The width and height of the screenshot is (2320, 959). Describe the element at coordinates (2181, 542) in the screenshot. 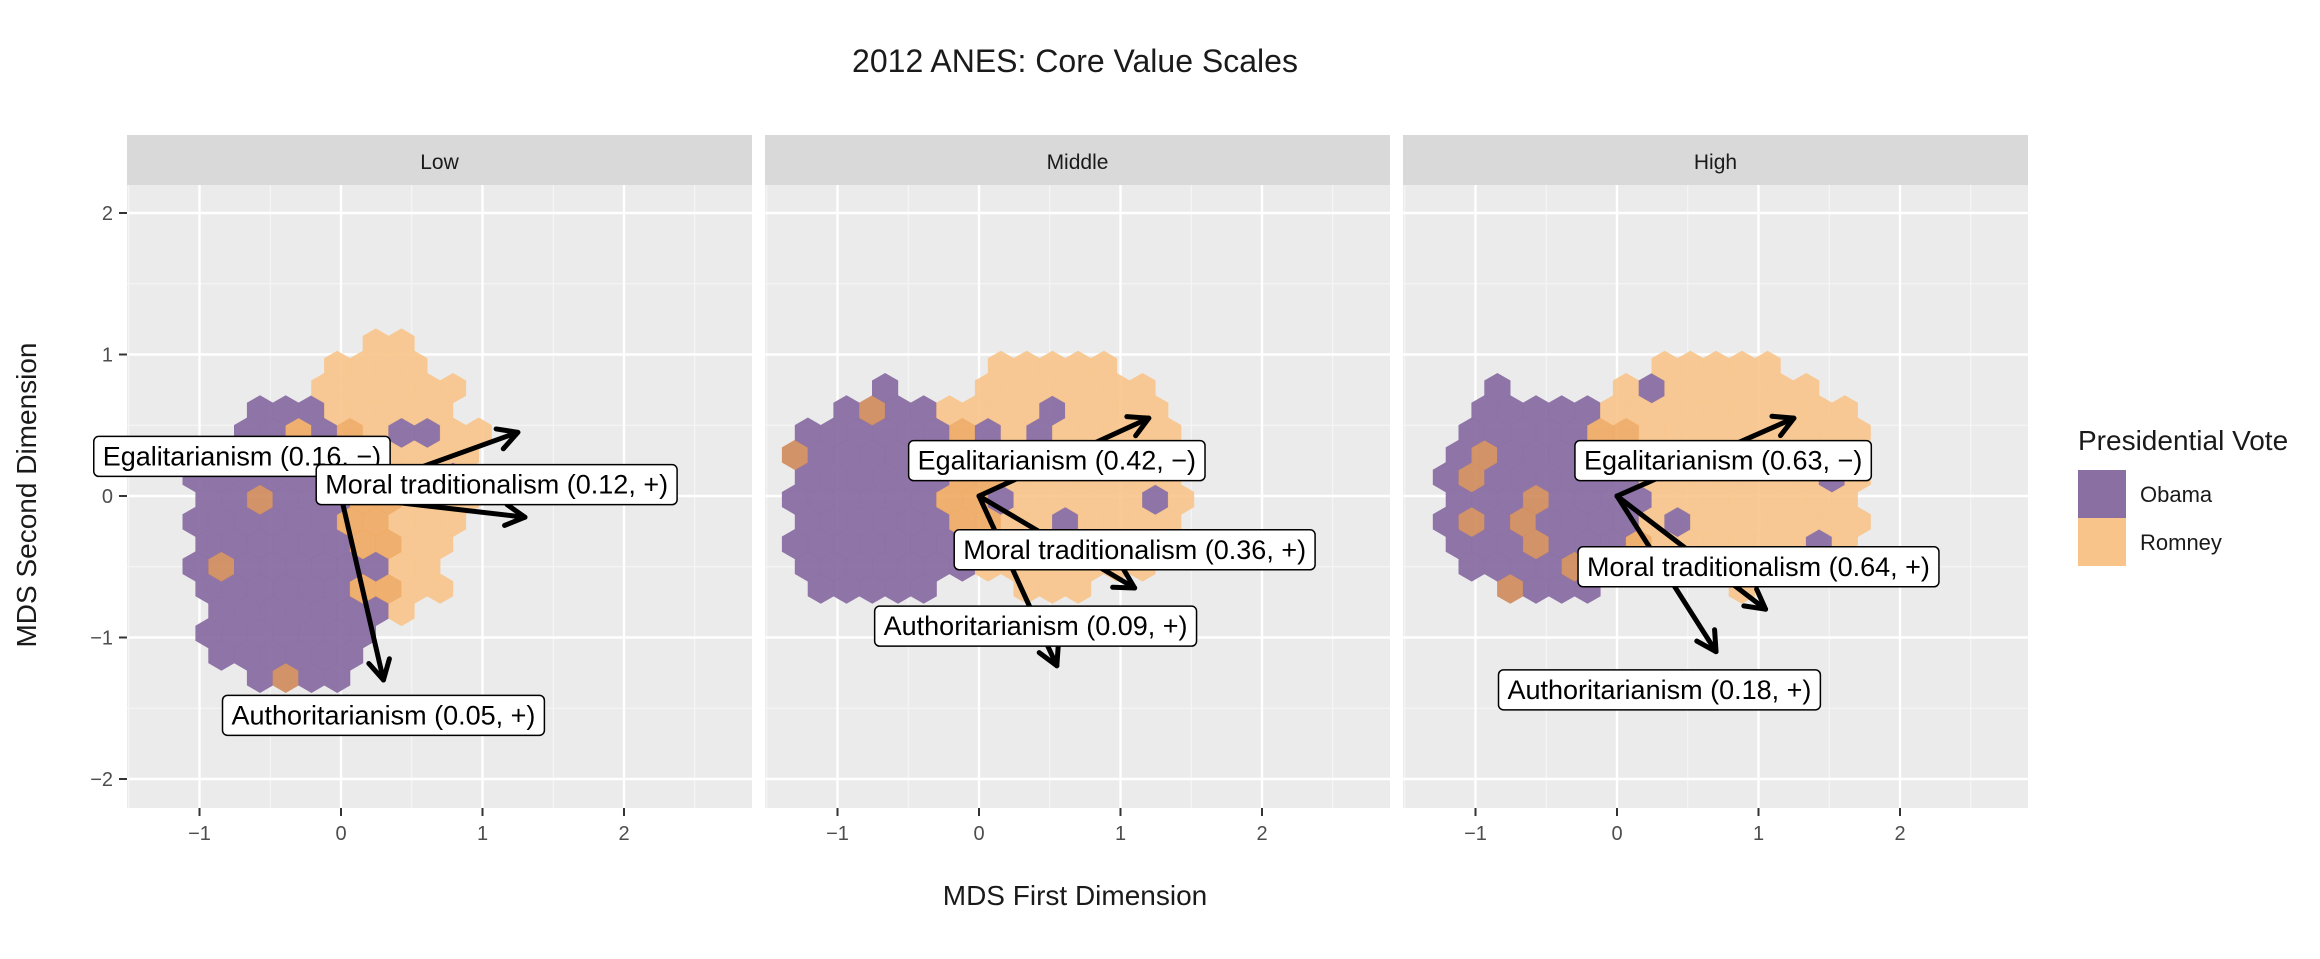

I see `legend-label-romney: Romney` at that location.